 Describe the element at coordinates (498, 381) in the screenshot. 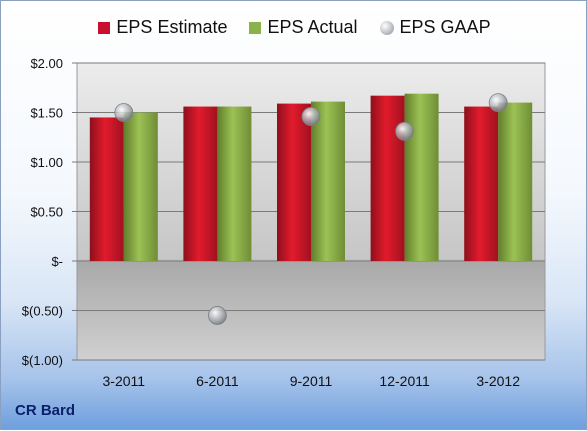

I see `x-tick-label: 3-2012` at that location.